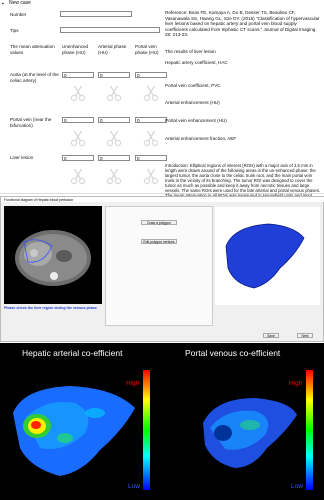 The height and width of the screenshot is (500, 324). I want to click on portal-map, so click(250, 433).